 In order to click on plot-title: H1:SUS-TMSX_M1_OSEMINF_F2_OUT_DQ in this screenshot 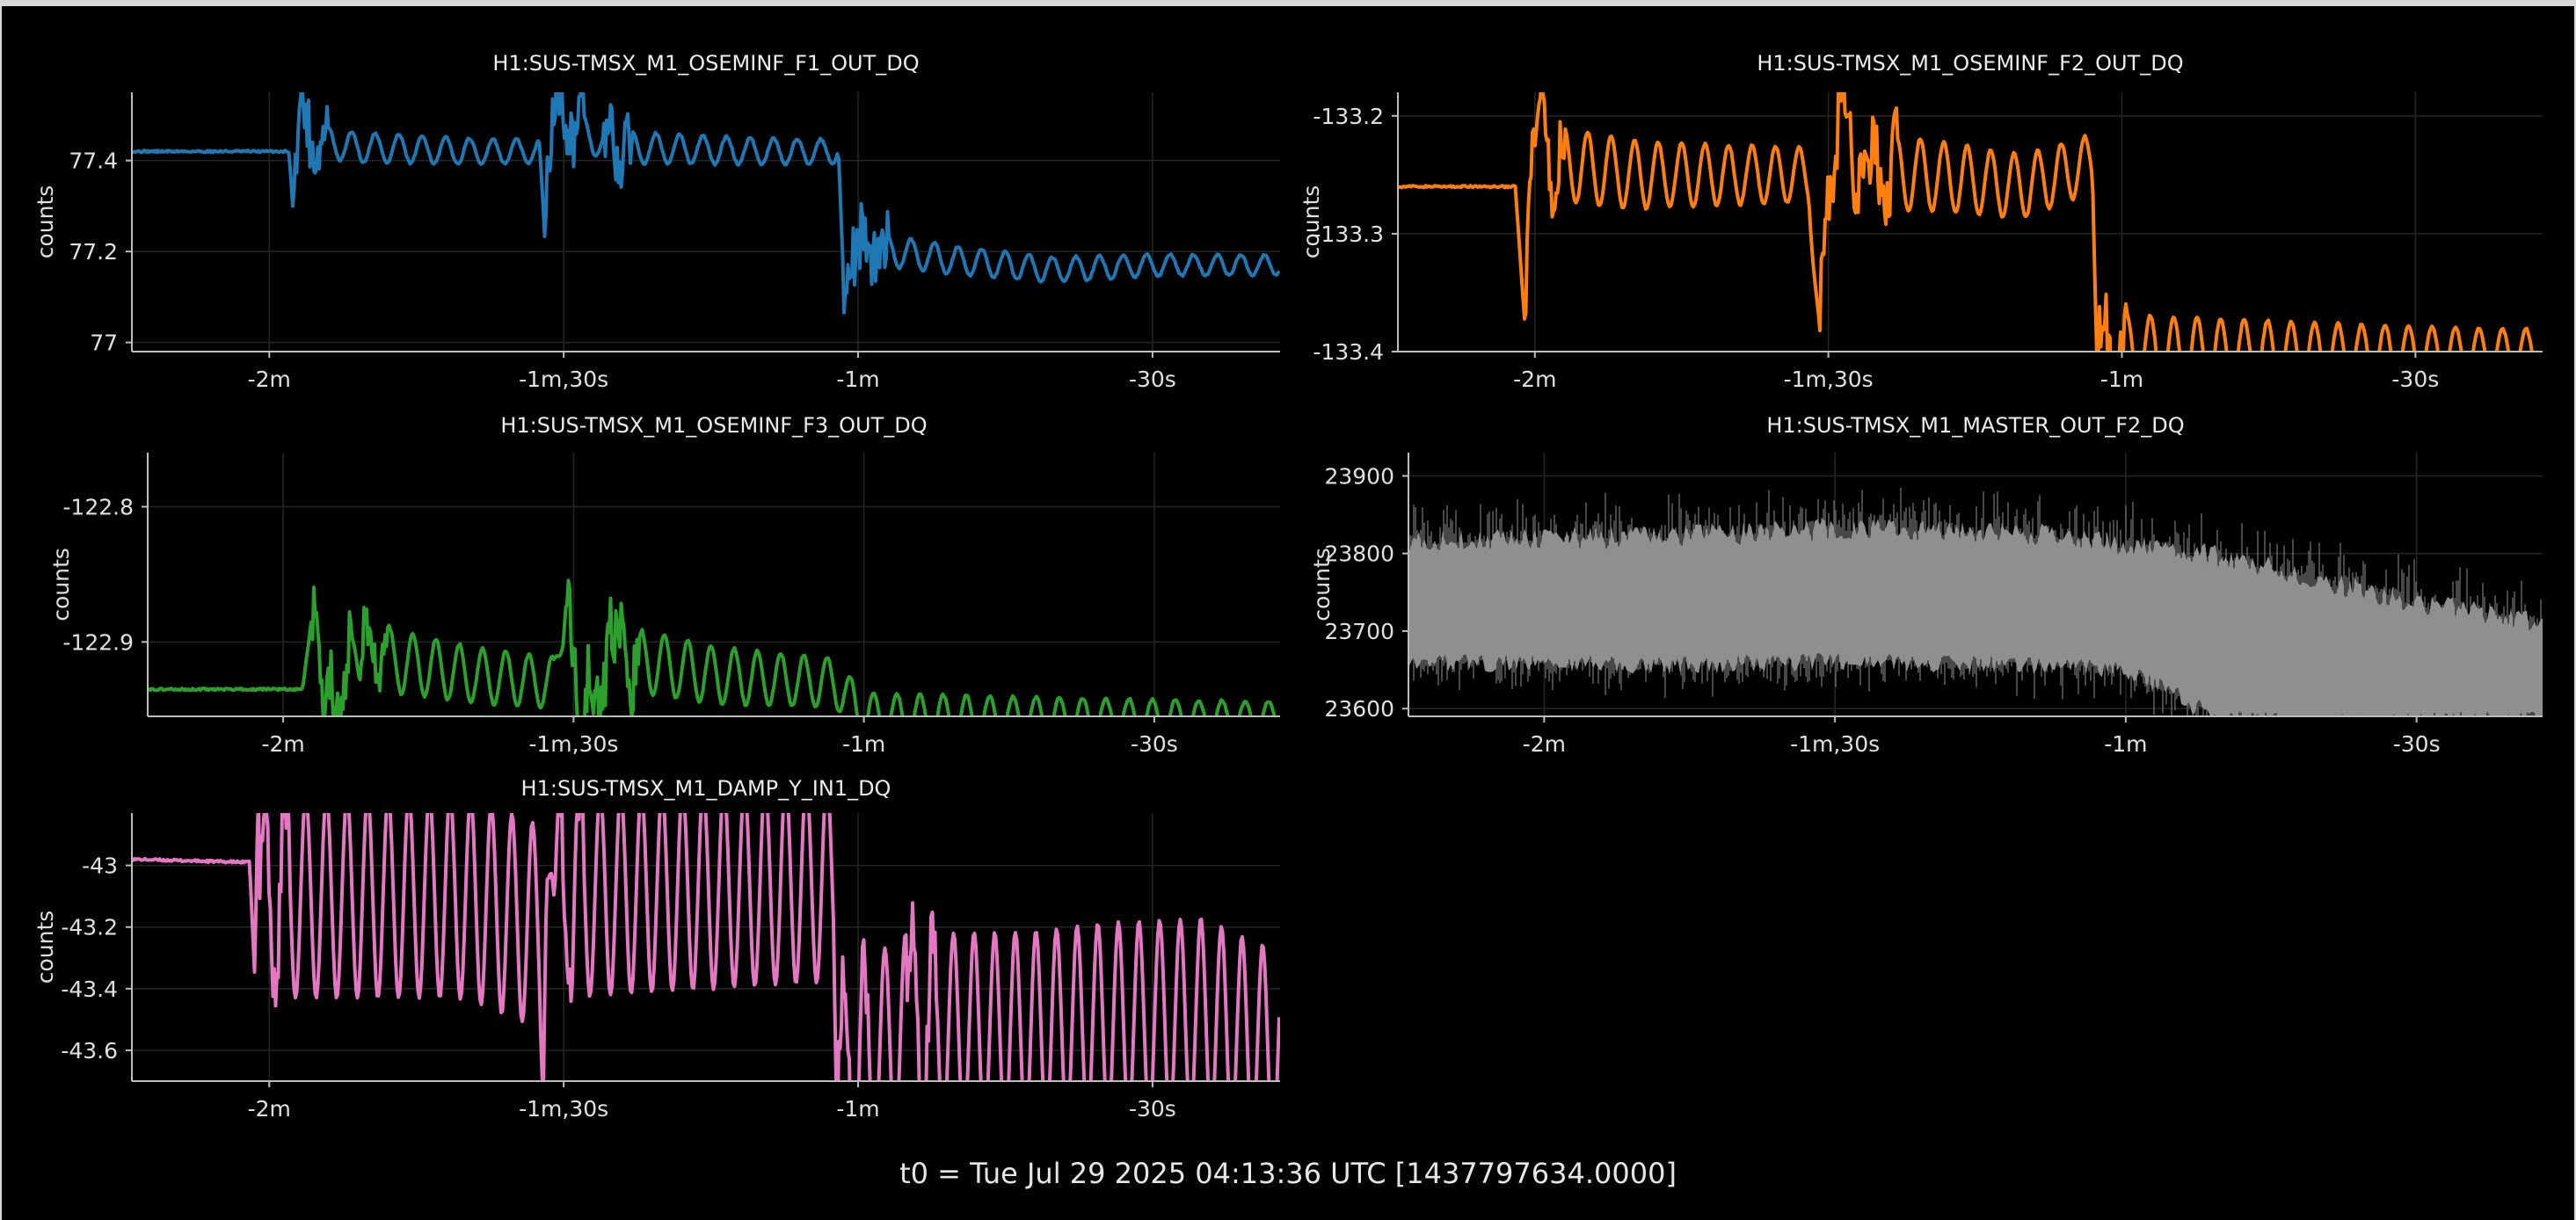, I will do `click(1970, 63)`.